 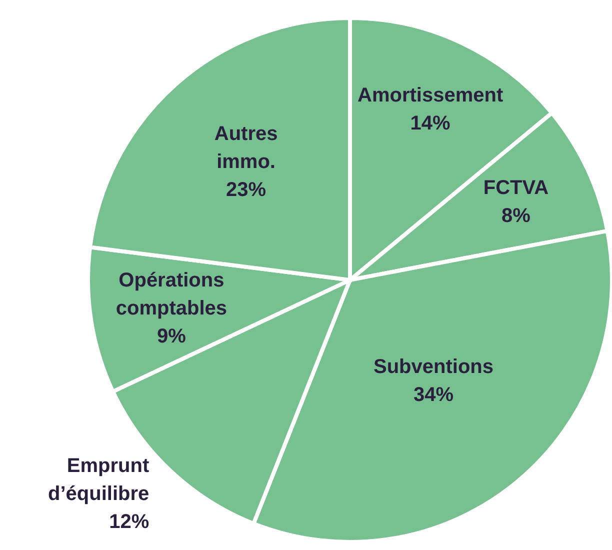 What do you see at coordinates (516, 187) in the screenshot?
I see `slice-label: FCTVA` at bounding box center [516, 187].